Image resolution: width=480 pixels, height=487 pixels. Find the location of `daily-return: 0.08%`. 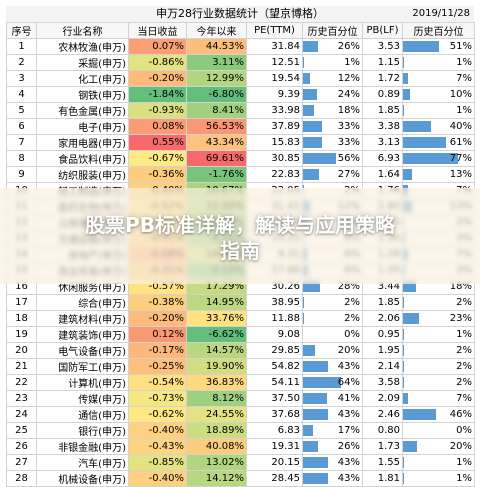

daily-return: 0.08% is located at coordinates (157, 126).